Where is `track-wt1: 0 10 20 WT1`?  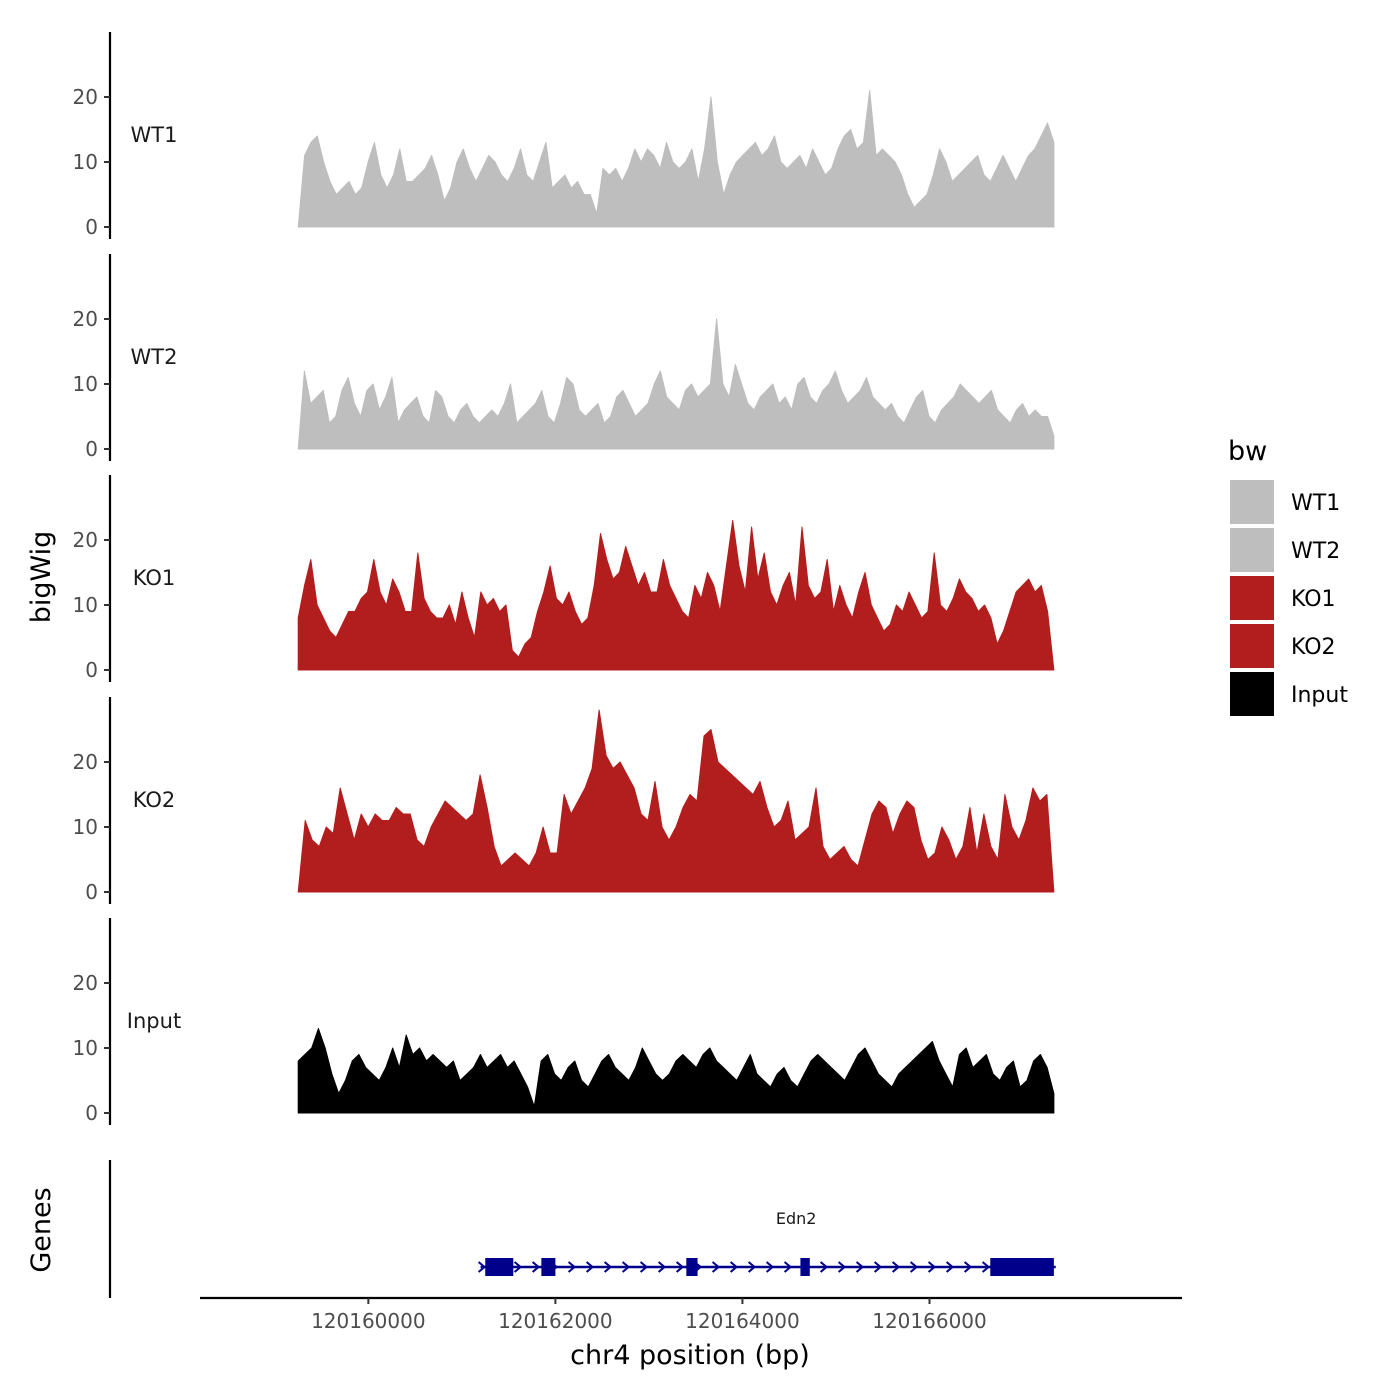 track-wt1: 0 10 20 WT1 is located at coordinates (564, 135).